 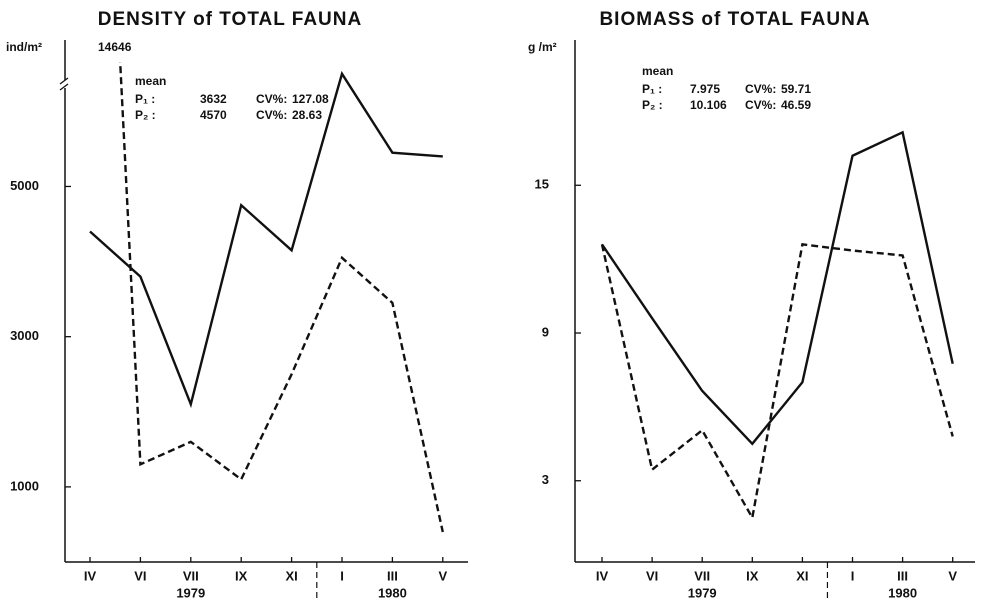 What do you see at coordinates (708, 105) in the screenshot?
I see `stats-mean: 10.106` at bounding box center [708, 105].